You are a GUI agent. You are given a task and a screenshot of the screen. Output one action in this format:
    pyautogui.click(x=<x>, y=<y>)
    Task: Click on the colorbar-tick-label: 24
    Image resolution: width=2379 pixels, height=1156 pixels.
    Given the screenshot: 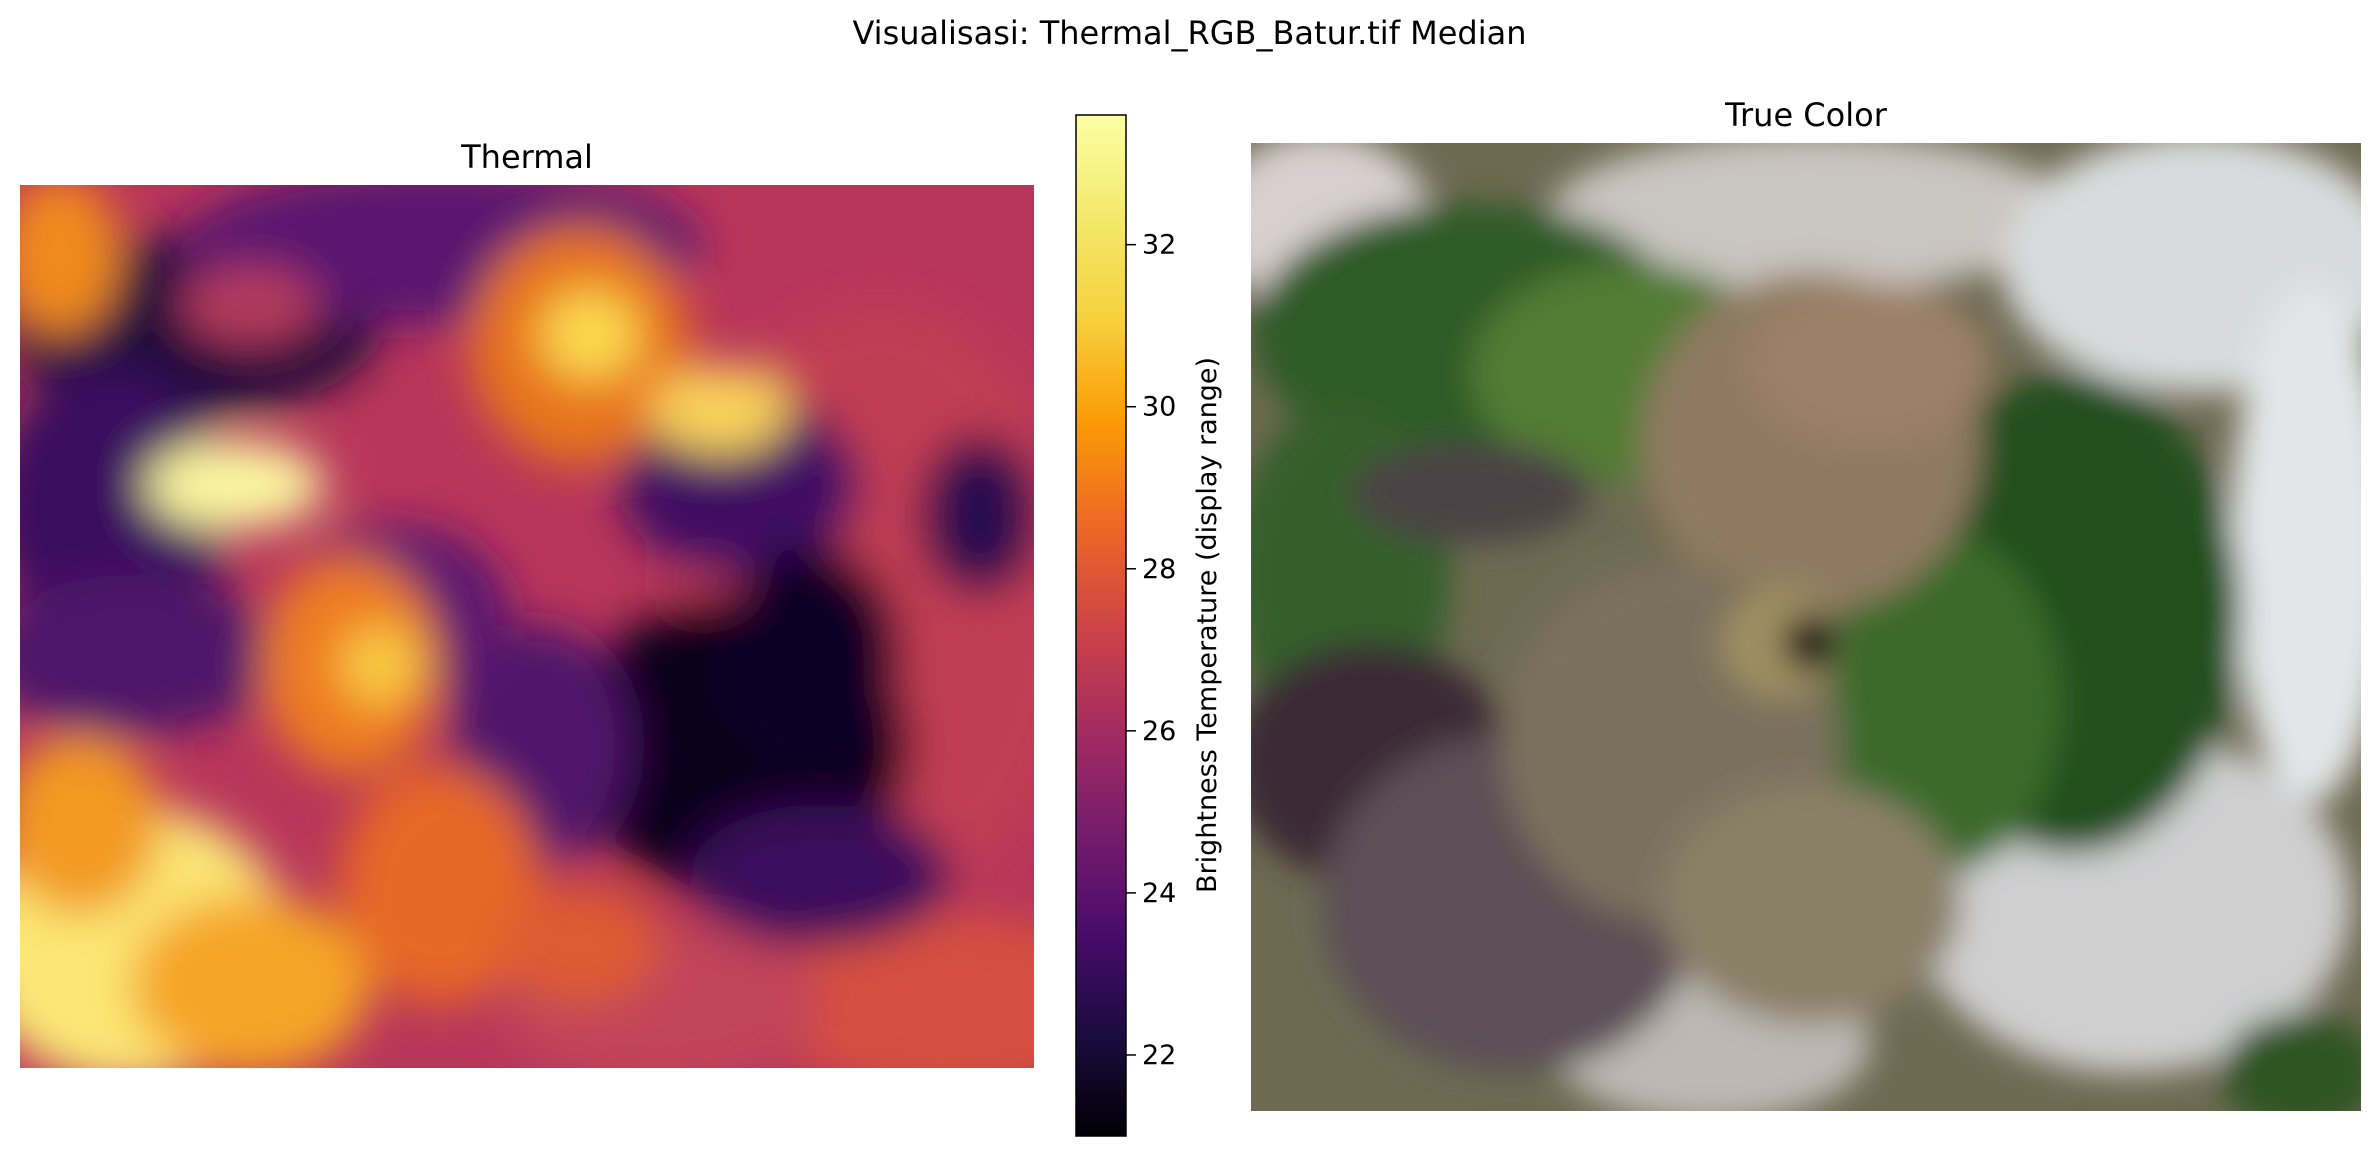 What is the action you would take?
    pyautogui.click(x=1159, y=893)
    